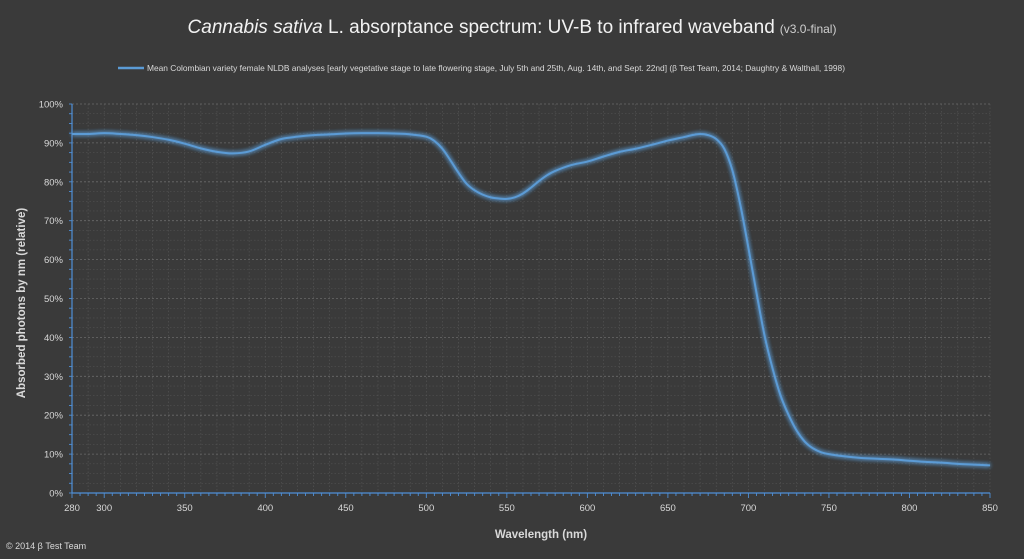 The image size is (1024, 559). I want to click on y-tick-label: 70%, so click(54, 221).